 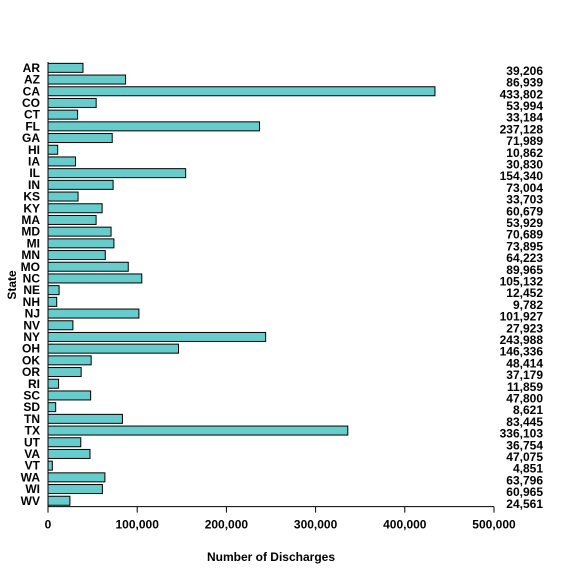 I want to click on bar-sc, so click(x=69, y=395).